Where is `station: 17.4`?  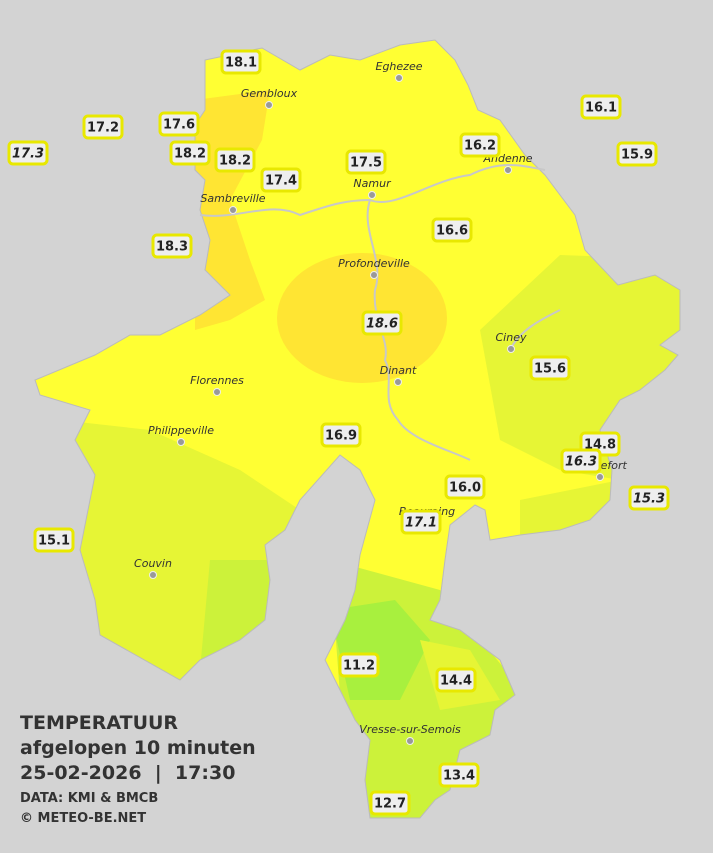 station: 17.4 is located at coordinates (281, 180).